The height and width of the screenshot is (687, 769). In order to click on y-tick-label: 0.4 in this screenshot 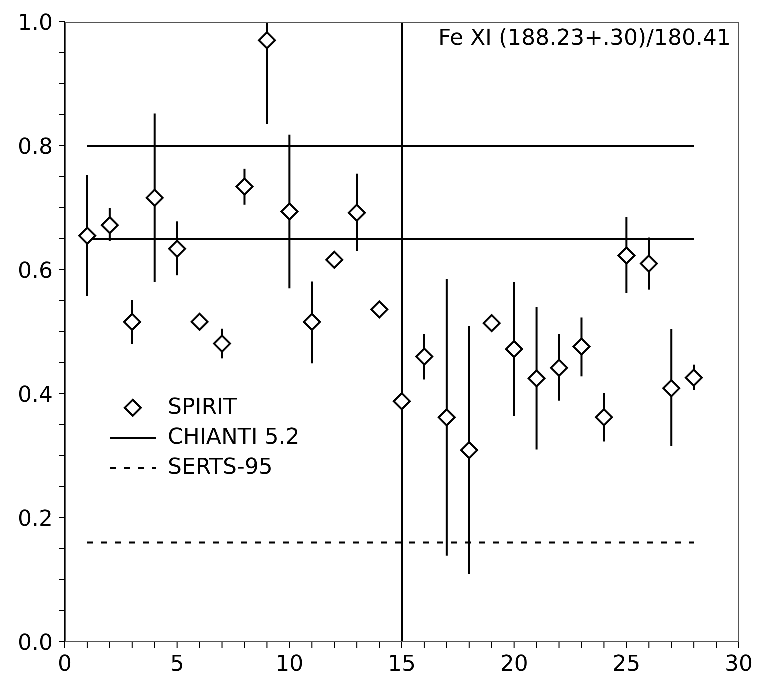, I will do `click(35, 395)`.